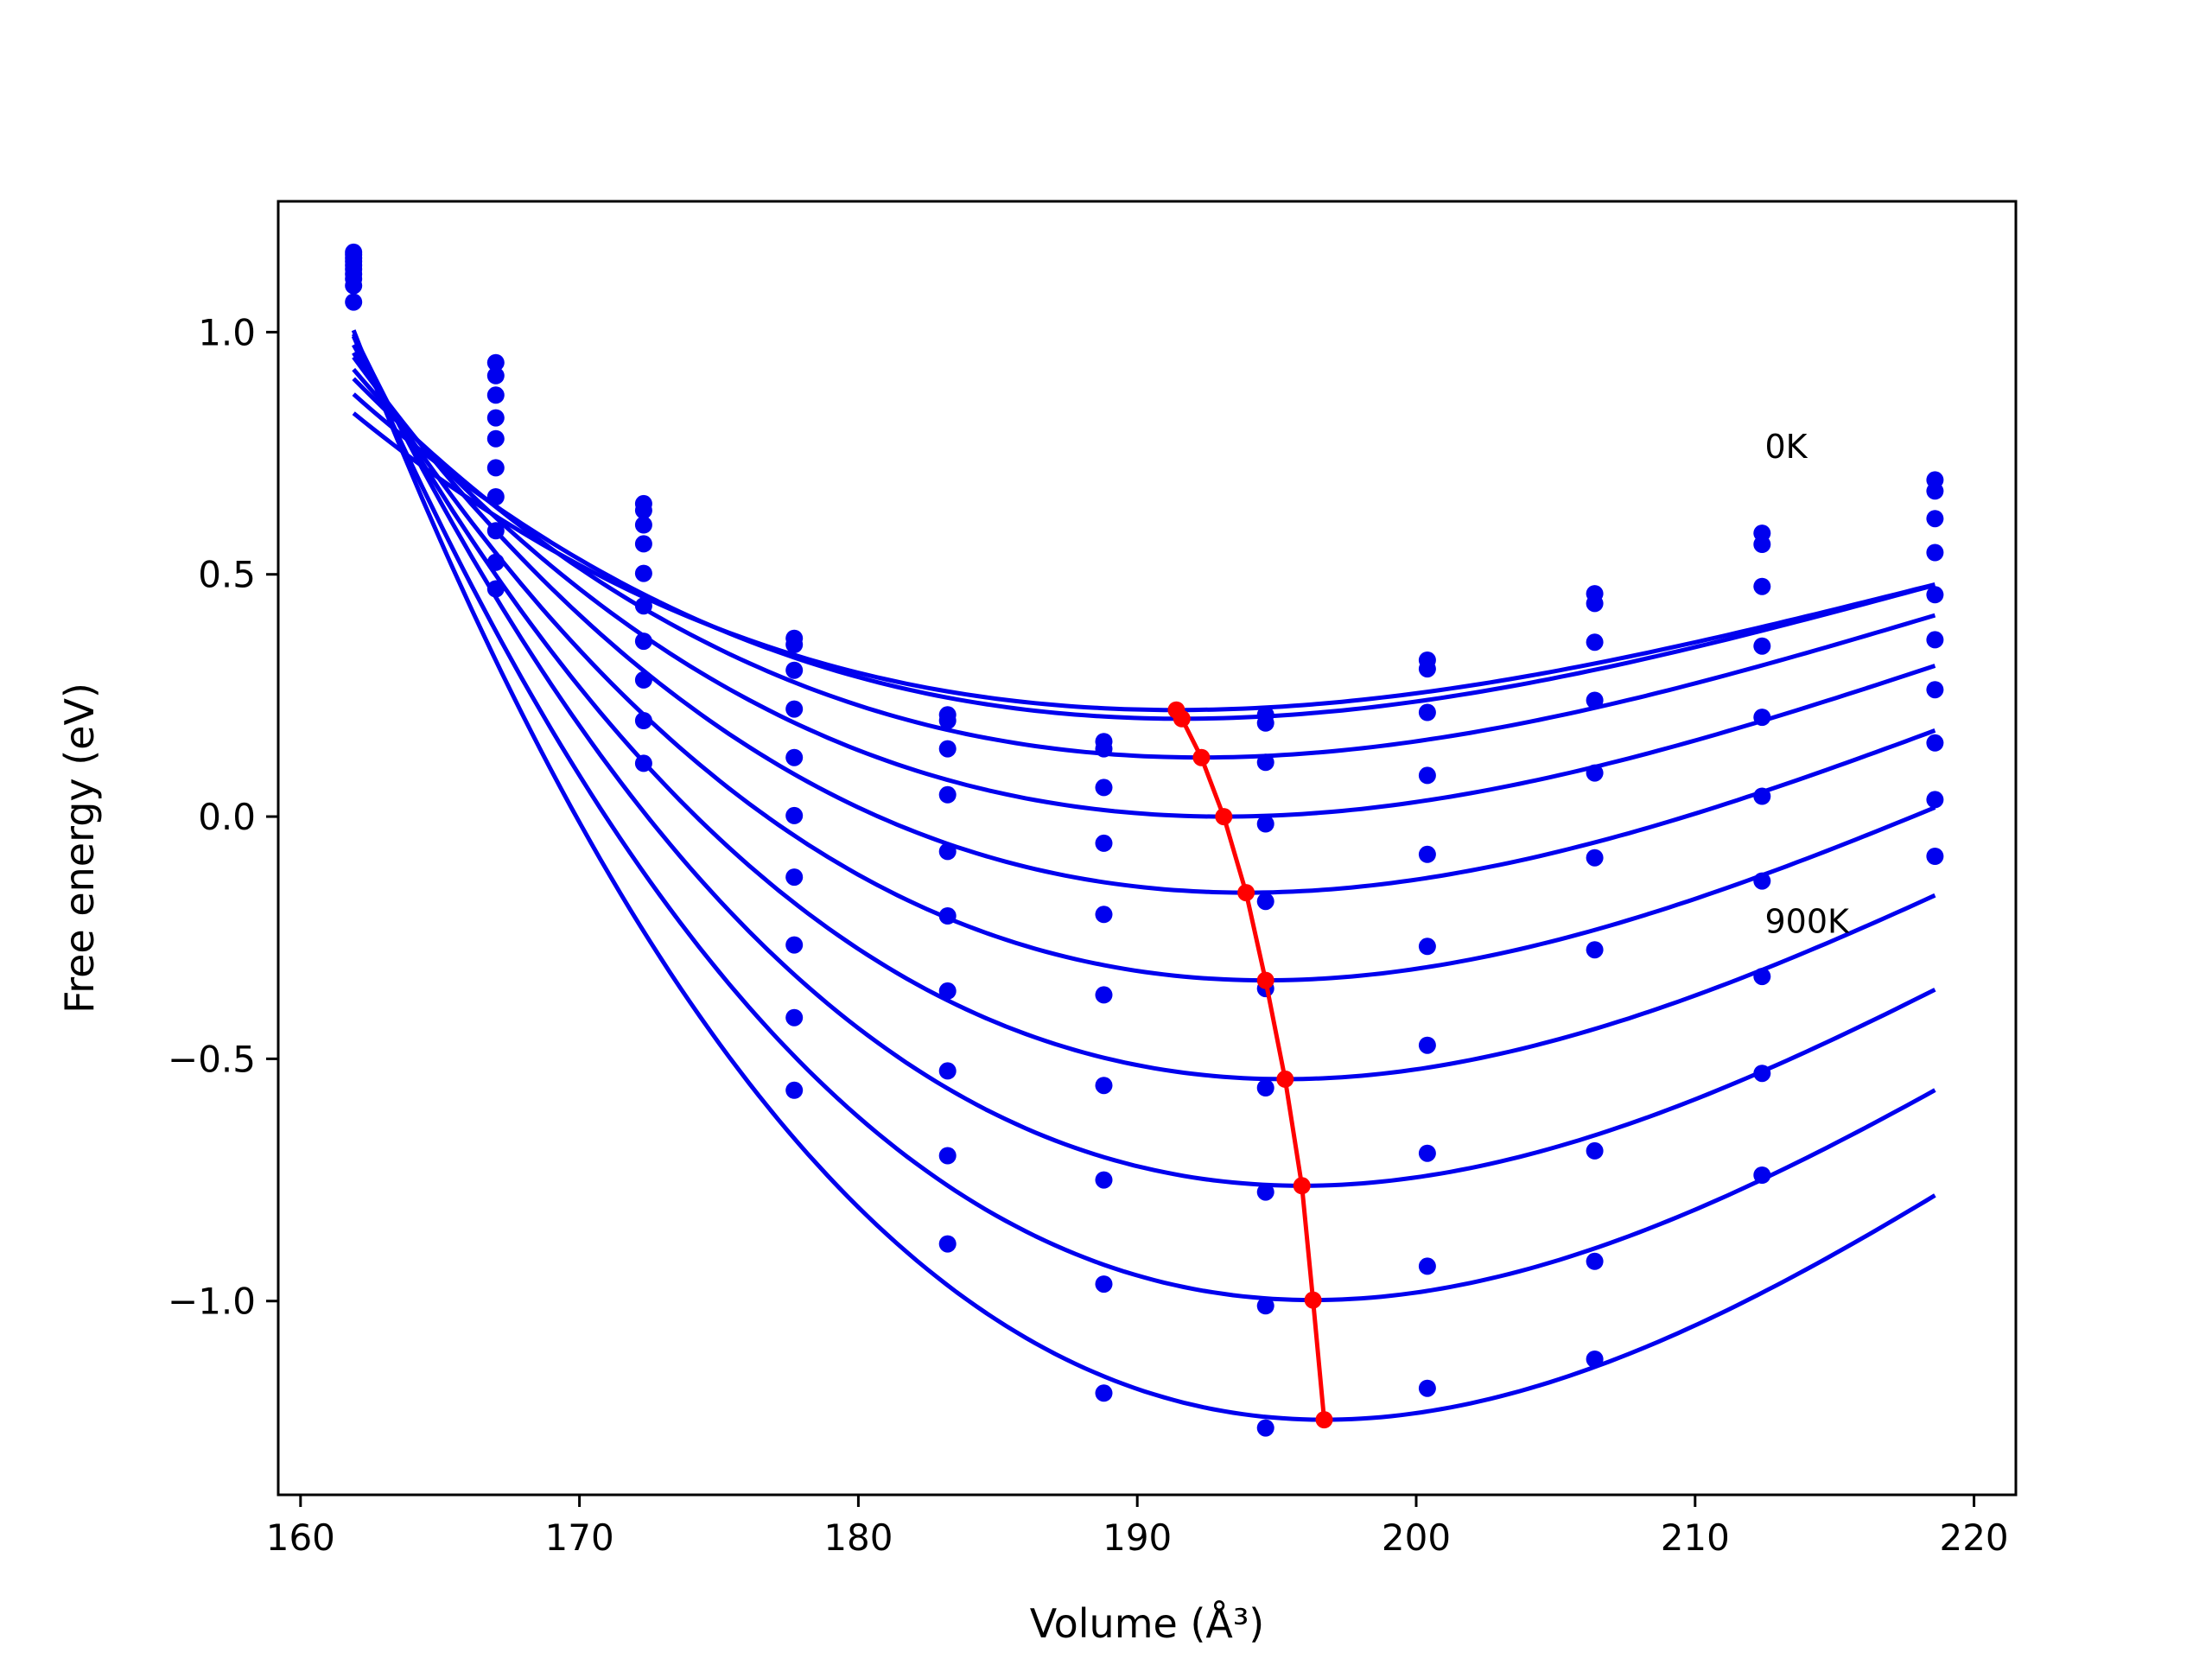 The image size is (2212, 1659). I want to click on x-axis-label: Volume (Å³), so click(1147, 1623).